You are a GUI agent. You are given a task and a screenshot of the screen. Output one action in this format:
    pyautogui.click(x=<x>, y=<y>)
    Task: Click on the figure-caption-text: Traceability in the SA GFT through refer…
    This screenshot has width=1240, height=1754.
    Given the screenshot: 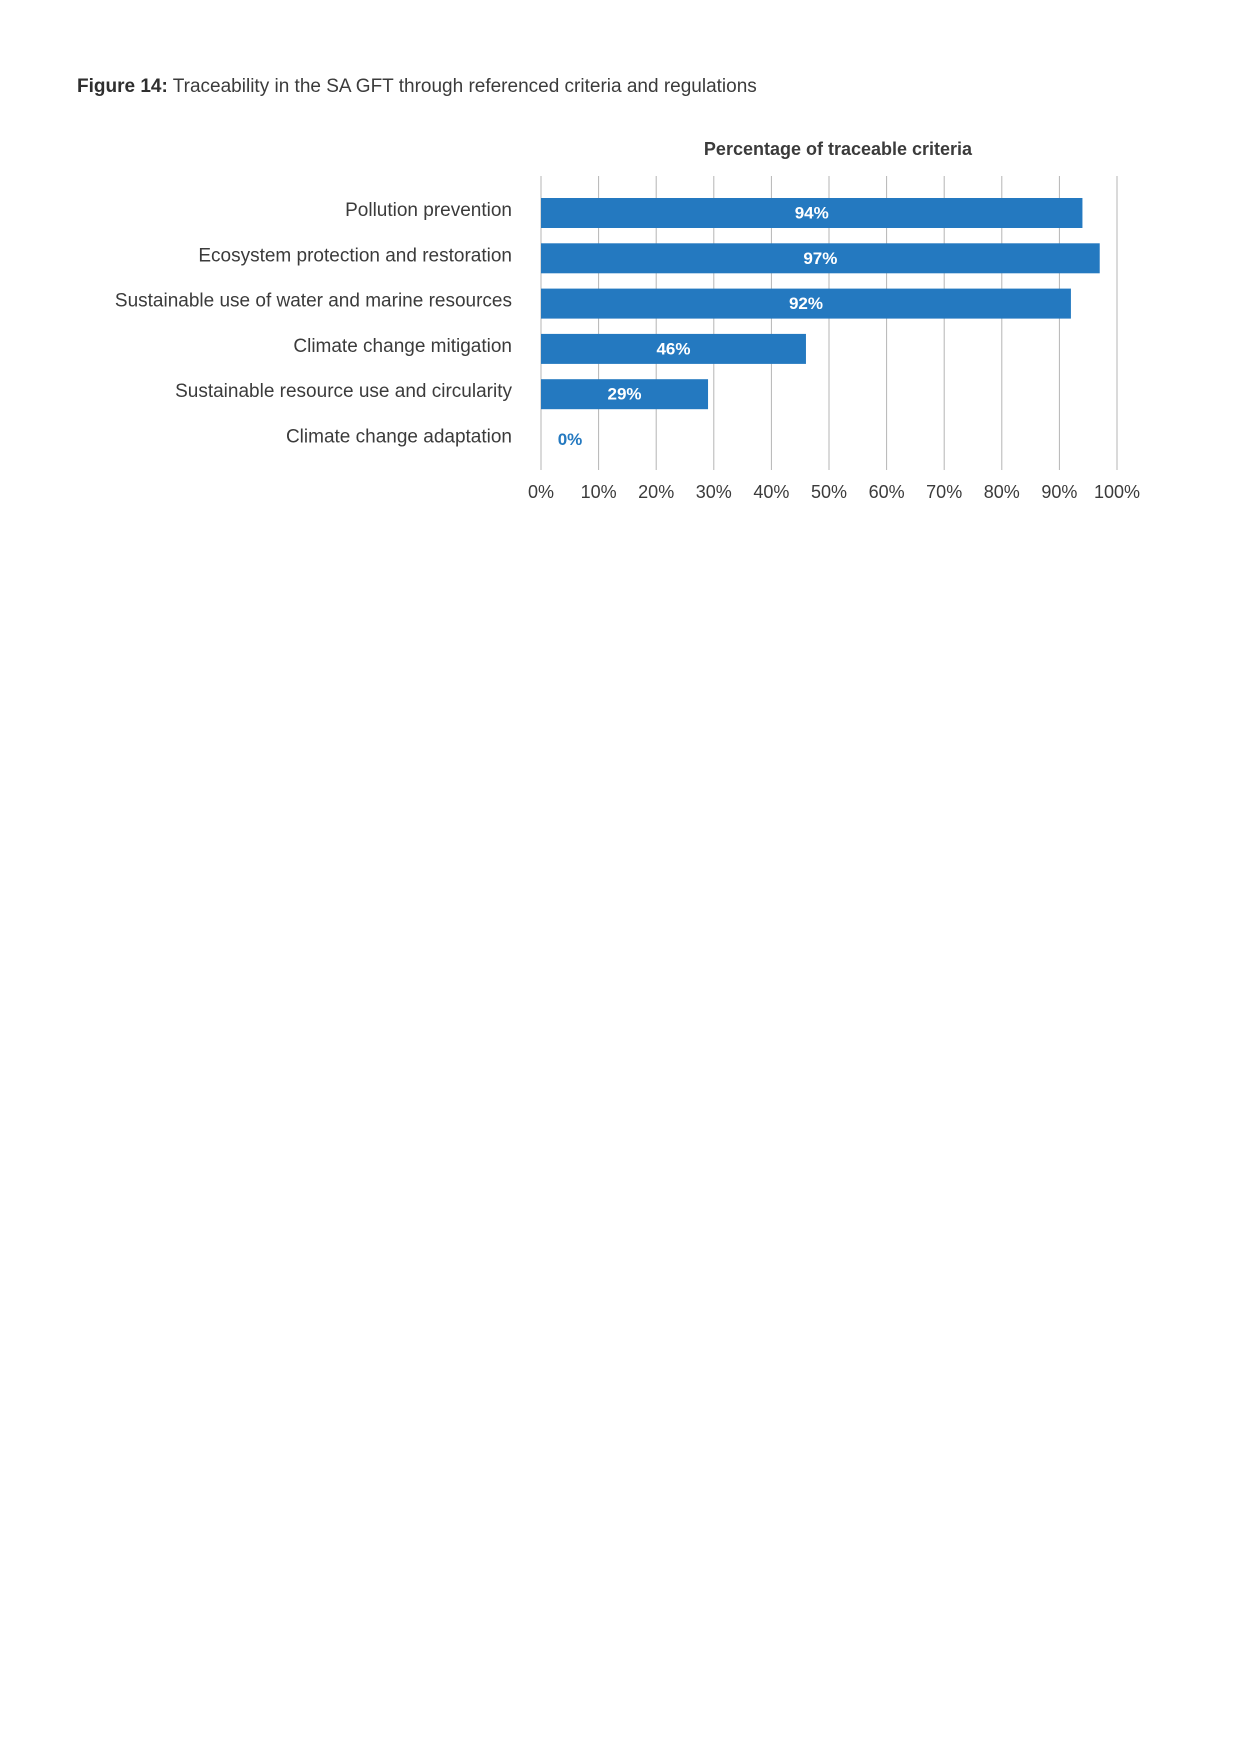 What is the action you would take?
    pyautogui.click(x=464, y=86)
    